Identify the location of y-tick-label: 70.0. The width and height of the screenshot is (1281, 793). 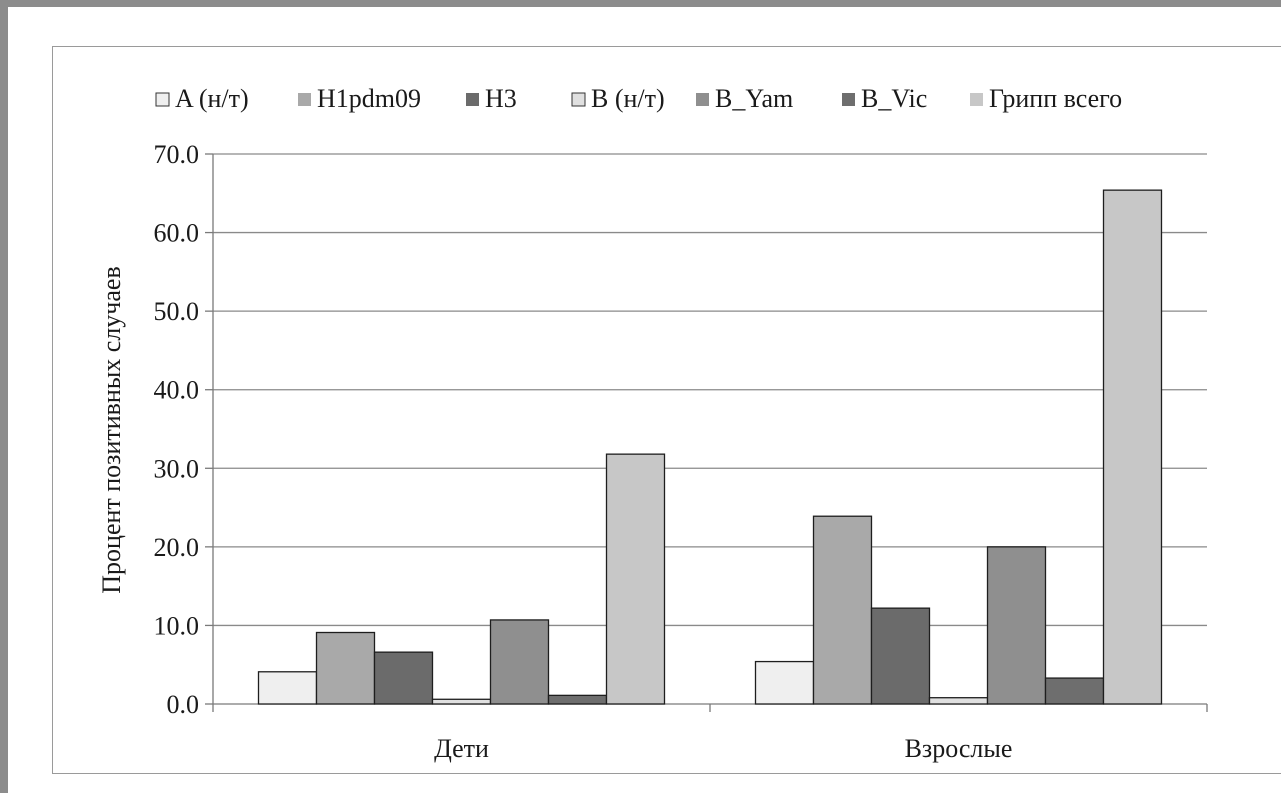
(177, 154).